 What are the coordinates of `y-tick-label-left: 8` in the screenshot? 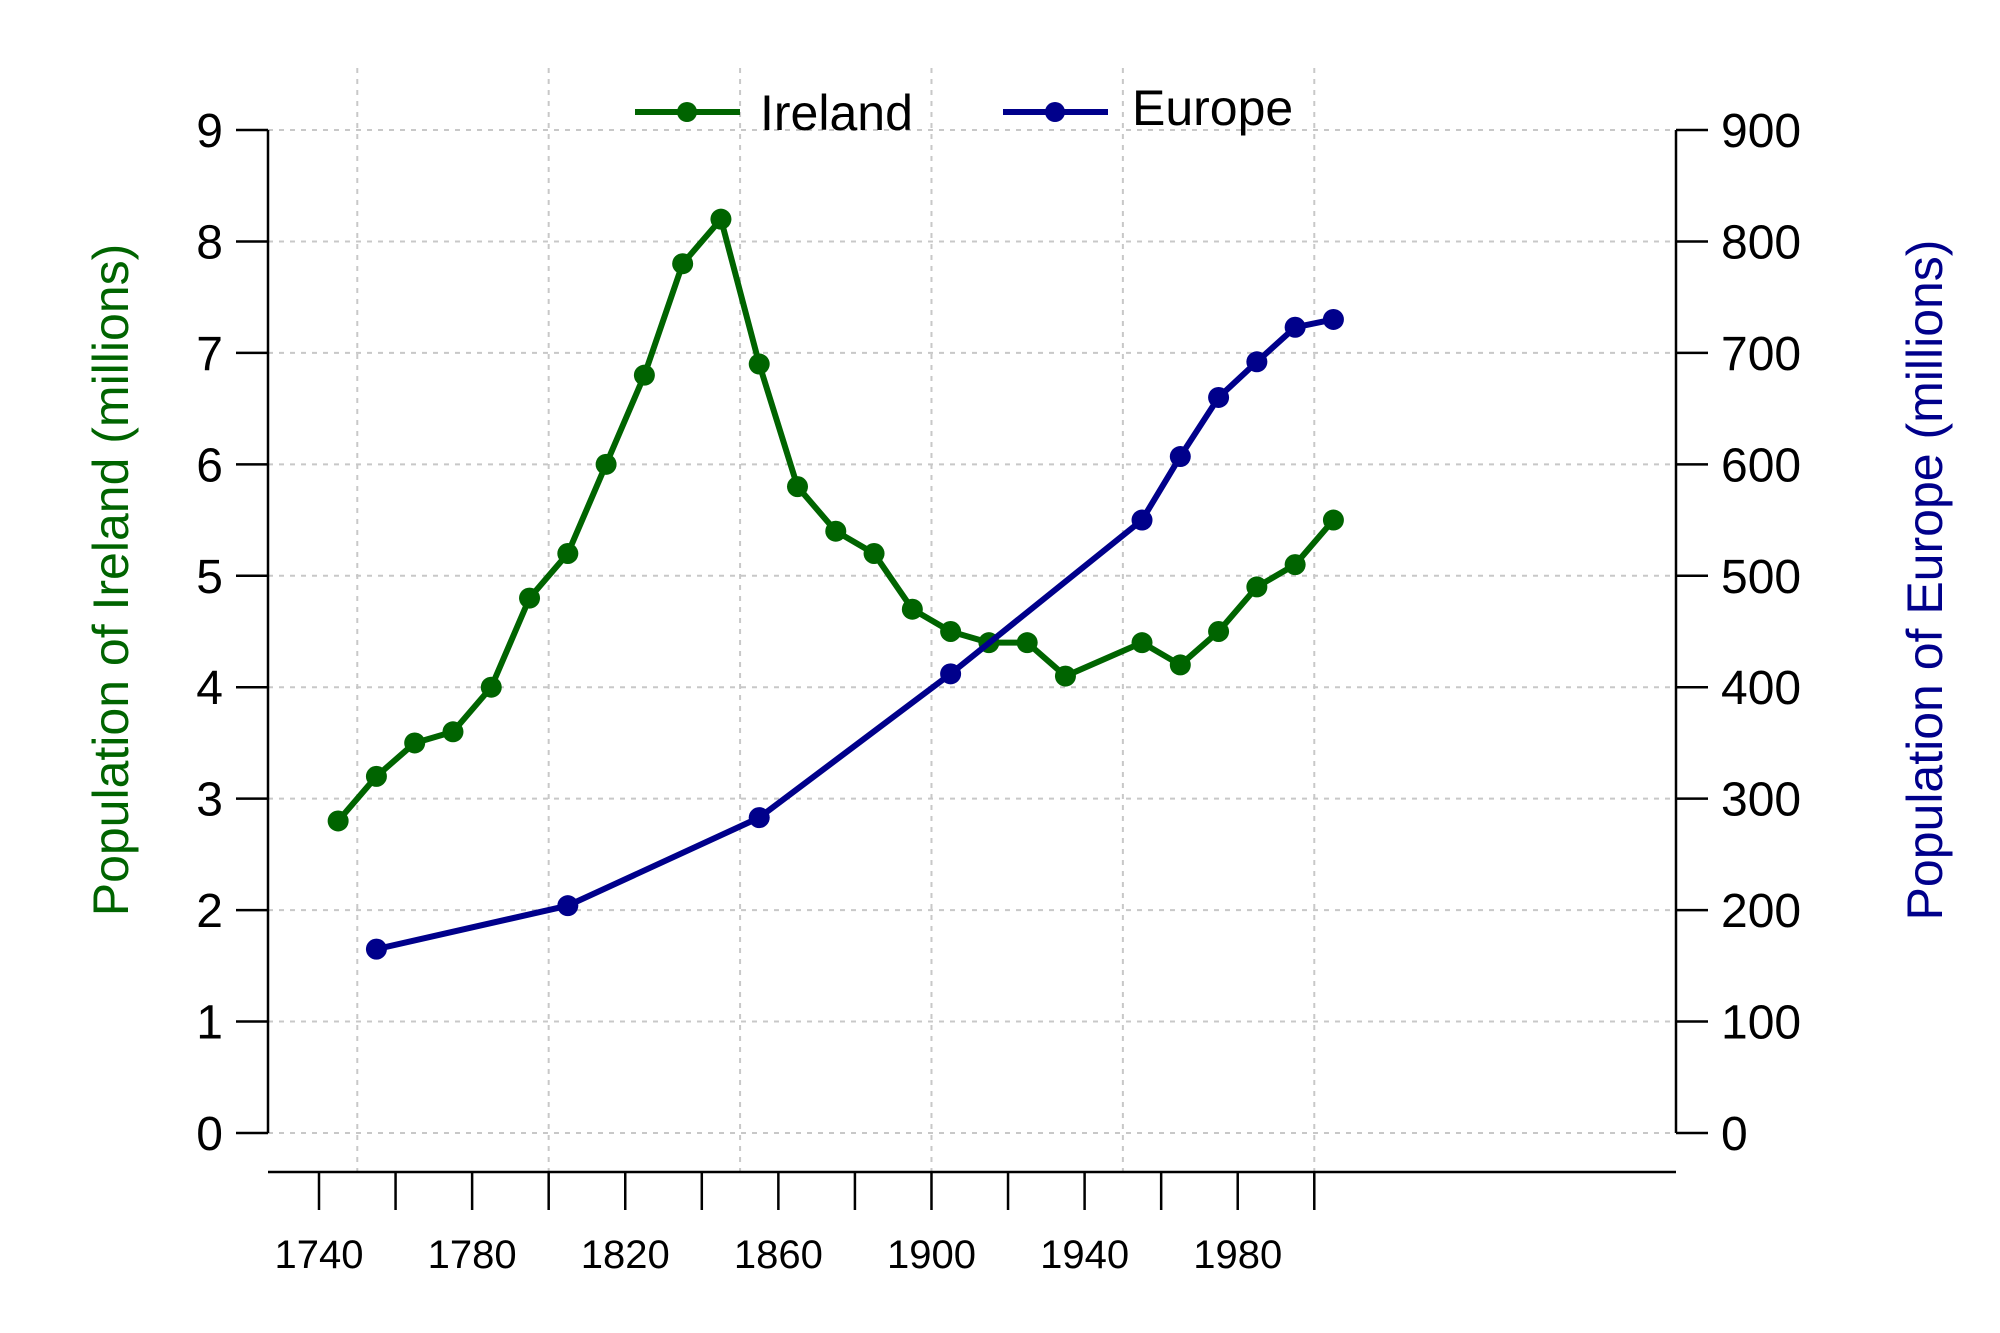 It's located at (209, 242).